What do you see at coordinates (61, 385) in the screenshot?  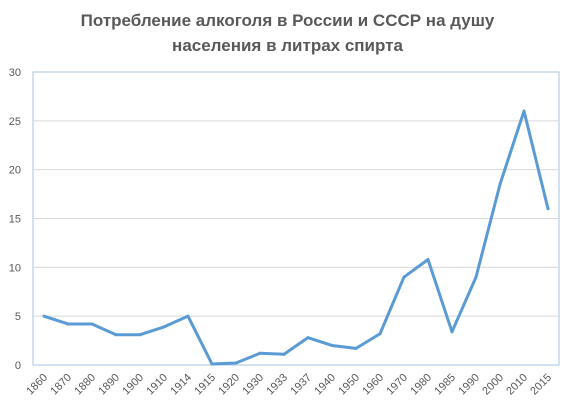 I see `x-tick-label: 1870` at bounding box center [61, 385].